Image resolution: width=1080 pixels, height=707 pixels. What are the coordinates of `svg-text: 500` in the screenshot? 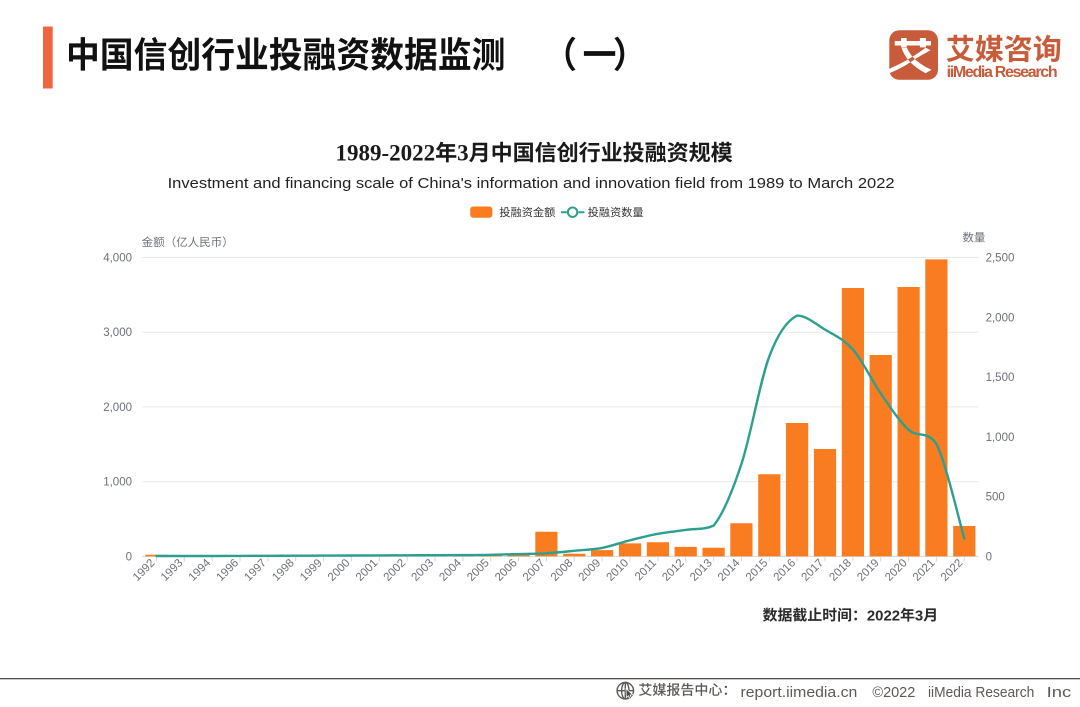 It's located at (995, 498).